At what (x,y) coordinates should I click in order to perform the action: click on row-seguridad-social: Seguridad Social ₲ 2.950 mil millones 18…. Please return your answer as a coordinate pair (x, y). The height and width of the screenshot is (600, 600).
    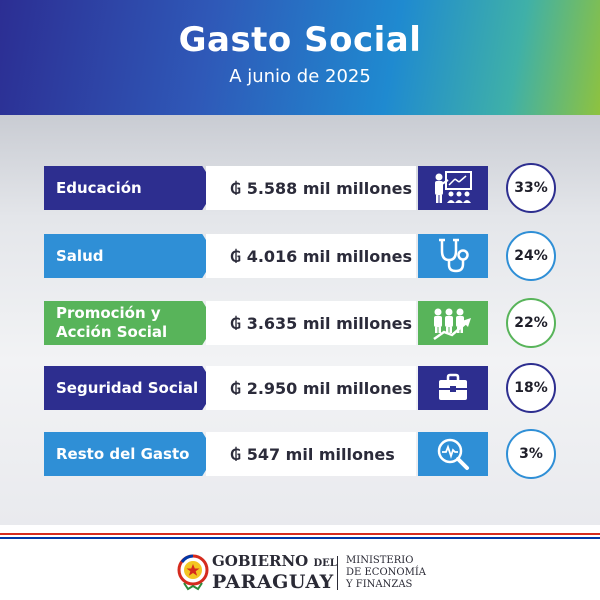
    Looking at the image, I should click on (300, 388).